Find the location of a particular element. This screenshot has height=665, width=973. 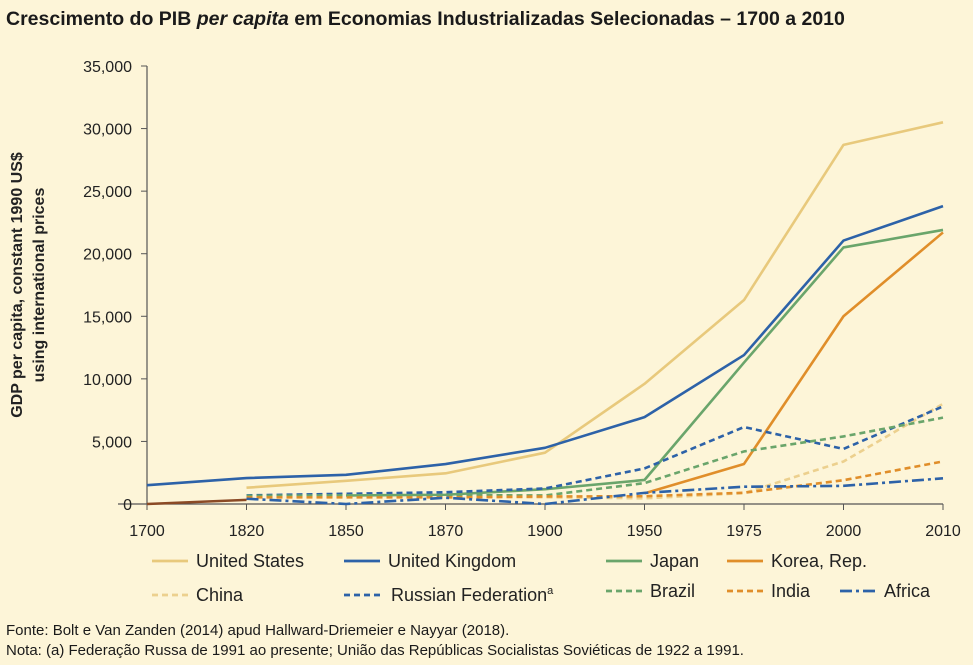

series-line-africa is located at coordinates (595, 491).